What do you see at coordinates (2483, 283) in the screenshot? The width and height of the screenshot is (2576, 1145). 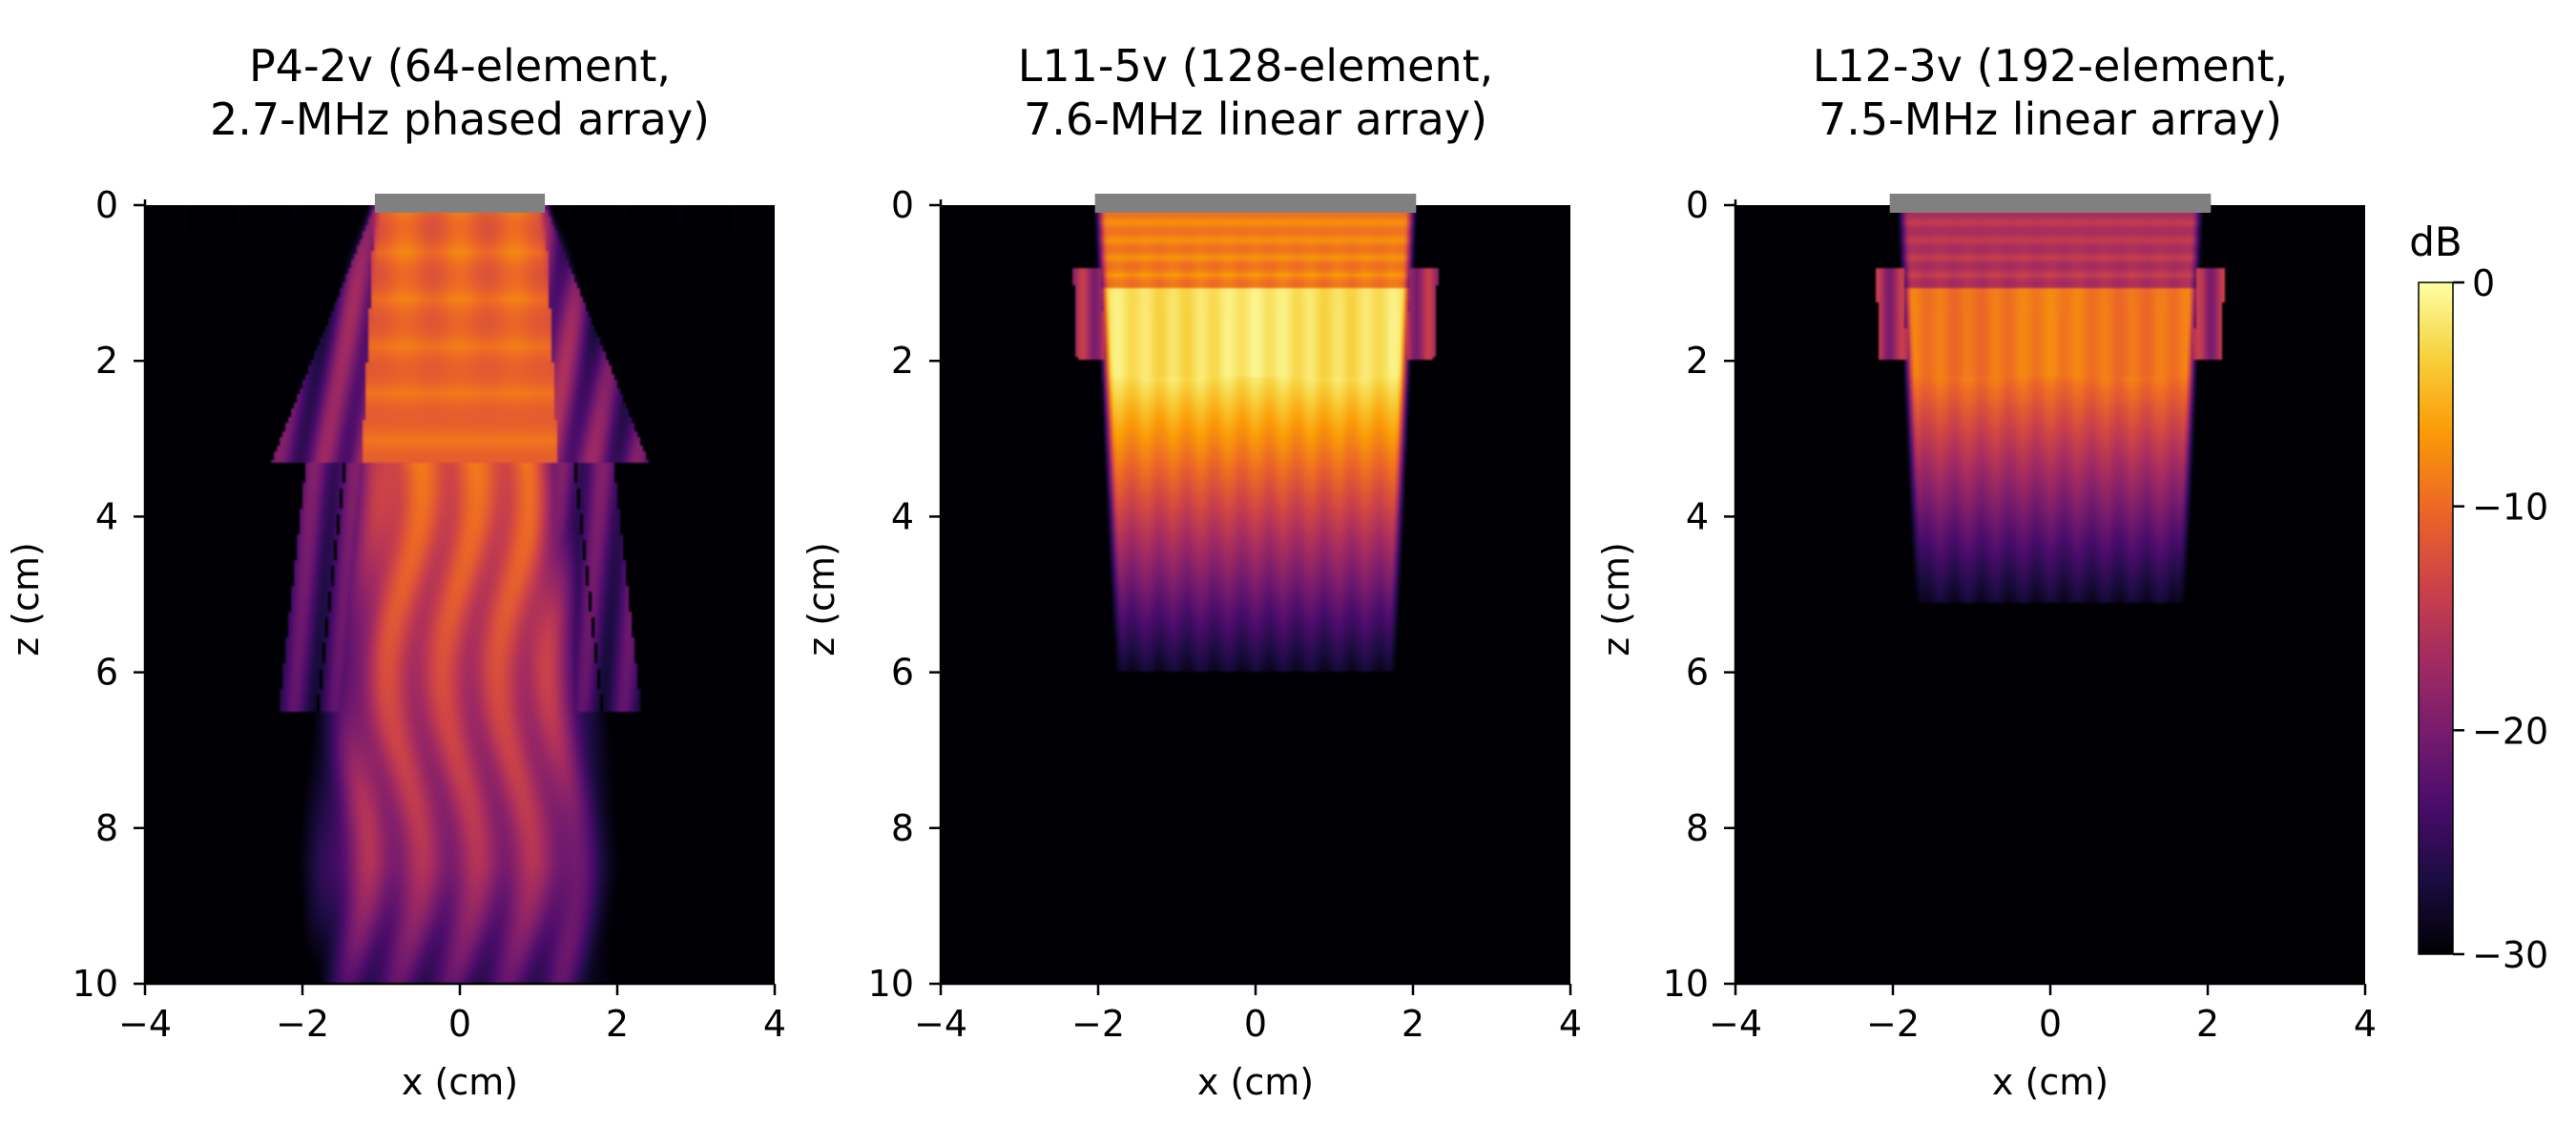 I see `colorbar-tick-label: 0` at bounding box center [2483, 283].